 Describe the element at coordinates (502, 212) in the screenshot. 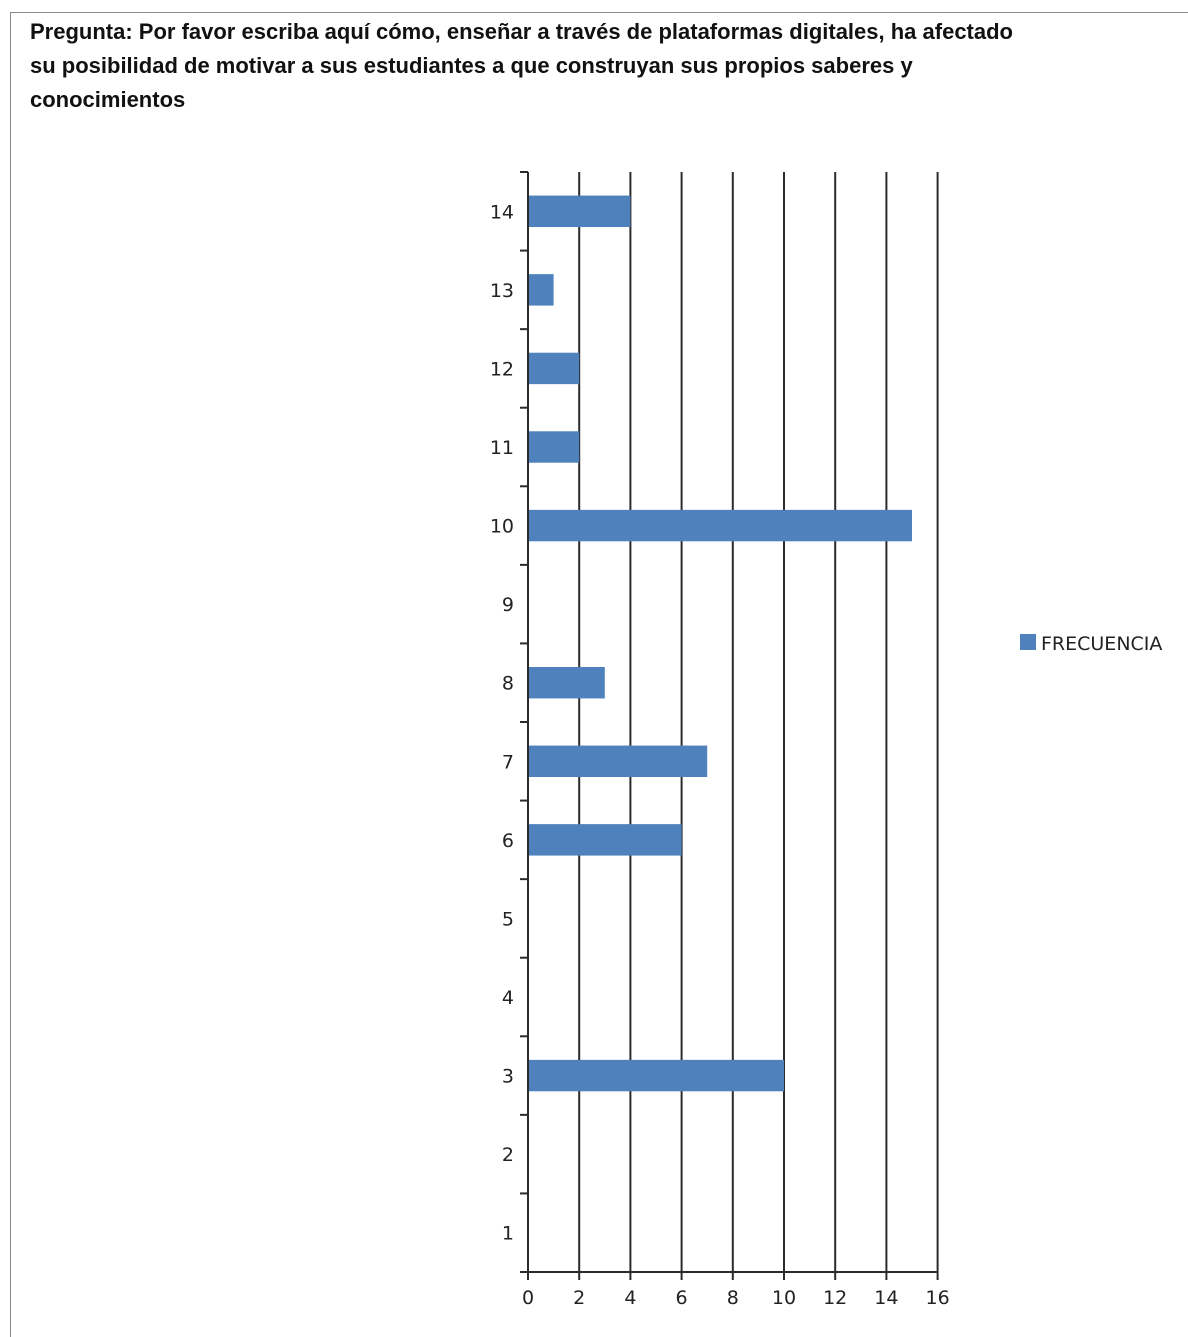

I see `y-tick-label: 14` at that location.